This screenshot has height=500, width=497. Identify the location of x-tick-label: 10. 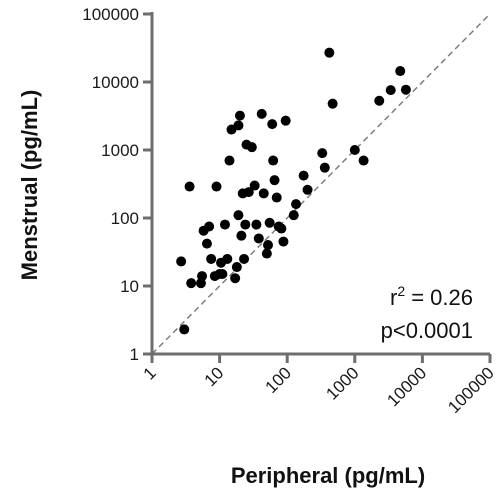
(214, 376).